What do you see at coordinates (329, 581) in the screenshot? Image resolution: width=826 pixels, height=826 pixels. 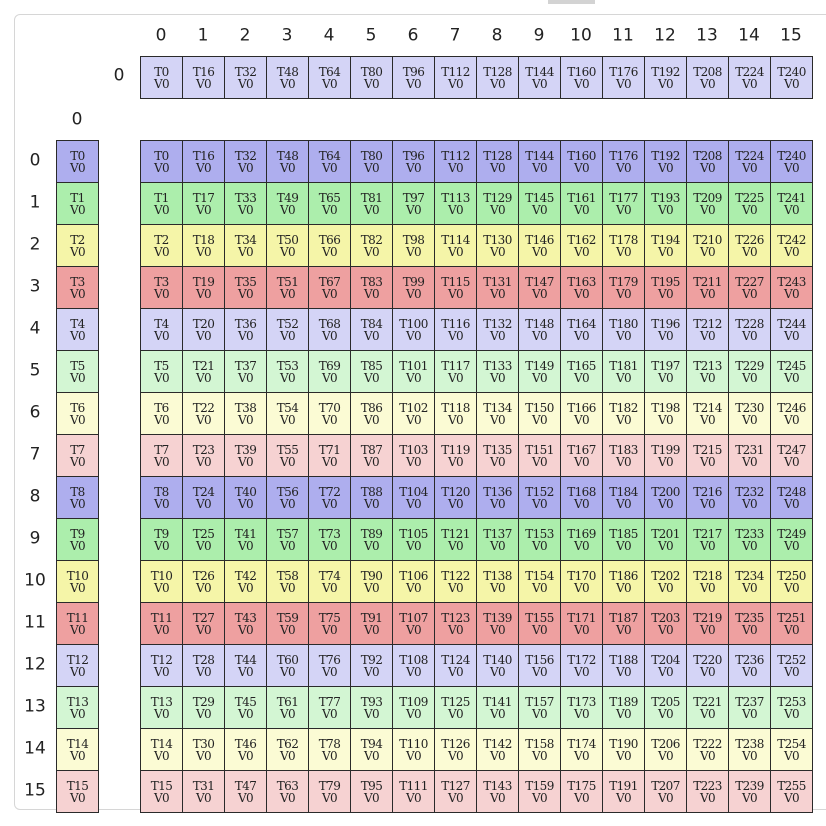 I see `grid-cell: T74 V0` at bounding box center [329, 581].